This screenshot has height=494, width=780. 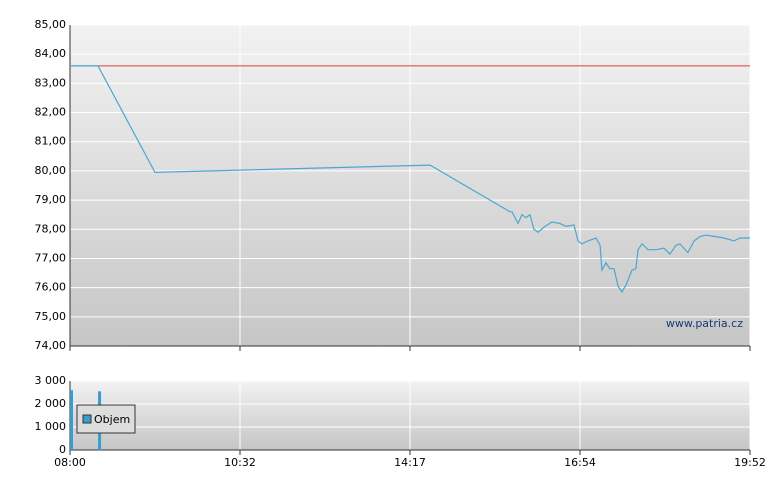 I want to click on y-tick-label: 3 000, so click(x=51, y=380).